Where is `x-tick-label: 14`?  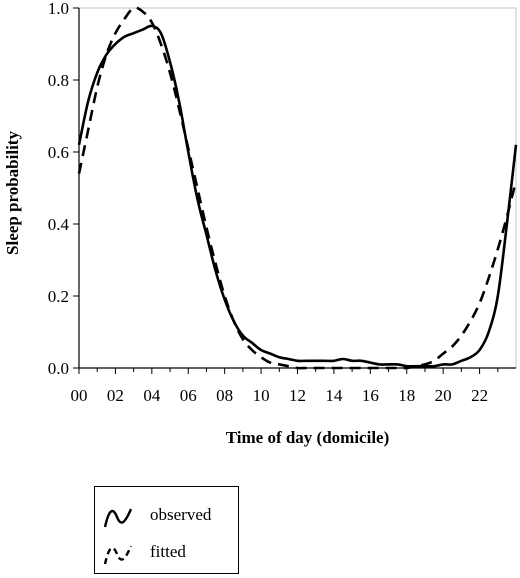 x-tick-label: 14 is located at coordinates (334, 395).